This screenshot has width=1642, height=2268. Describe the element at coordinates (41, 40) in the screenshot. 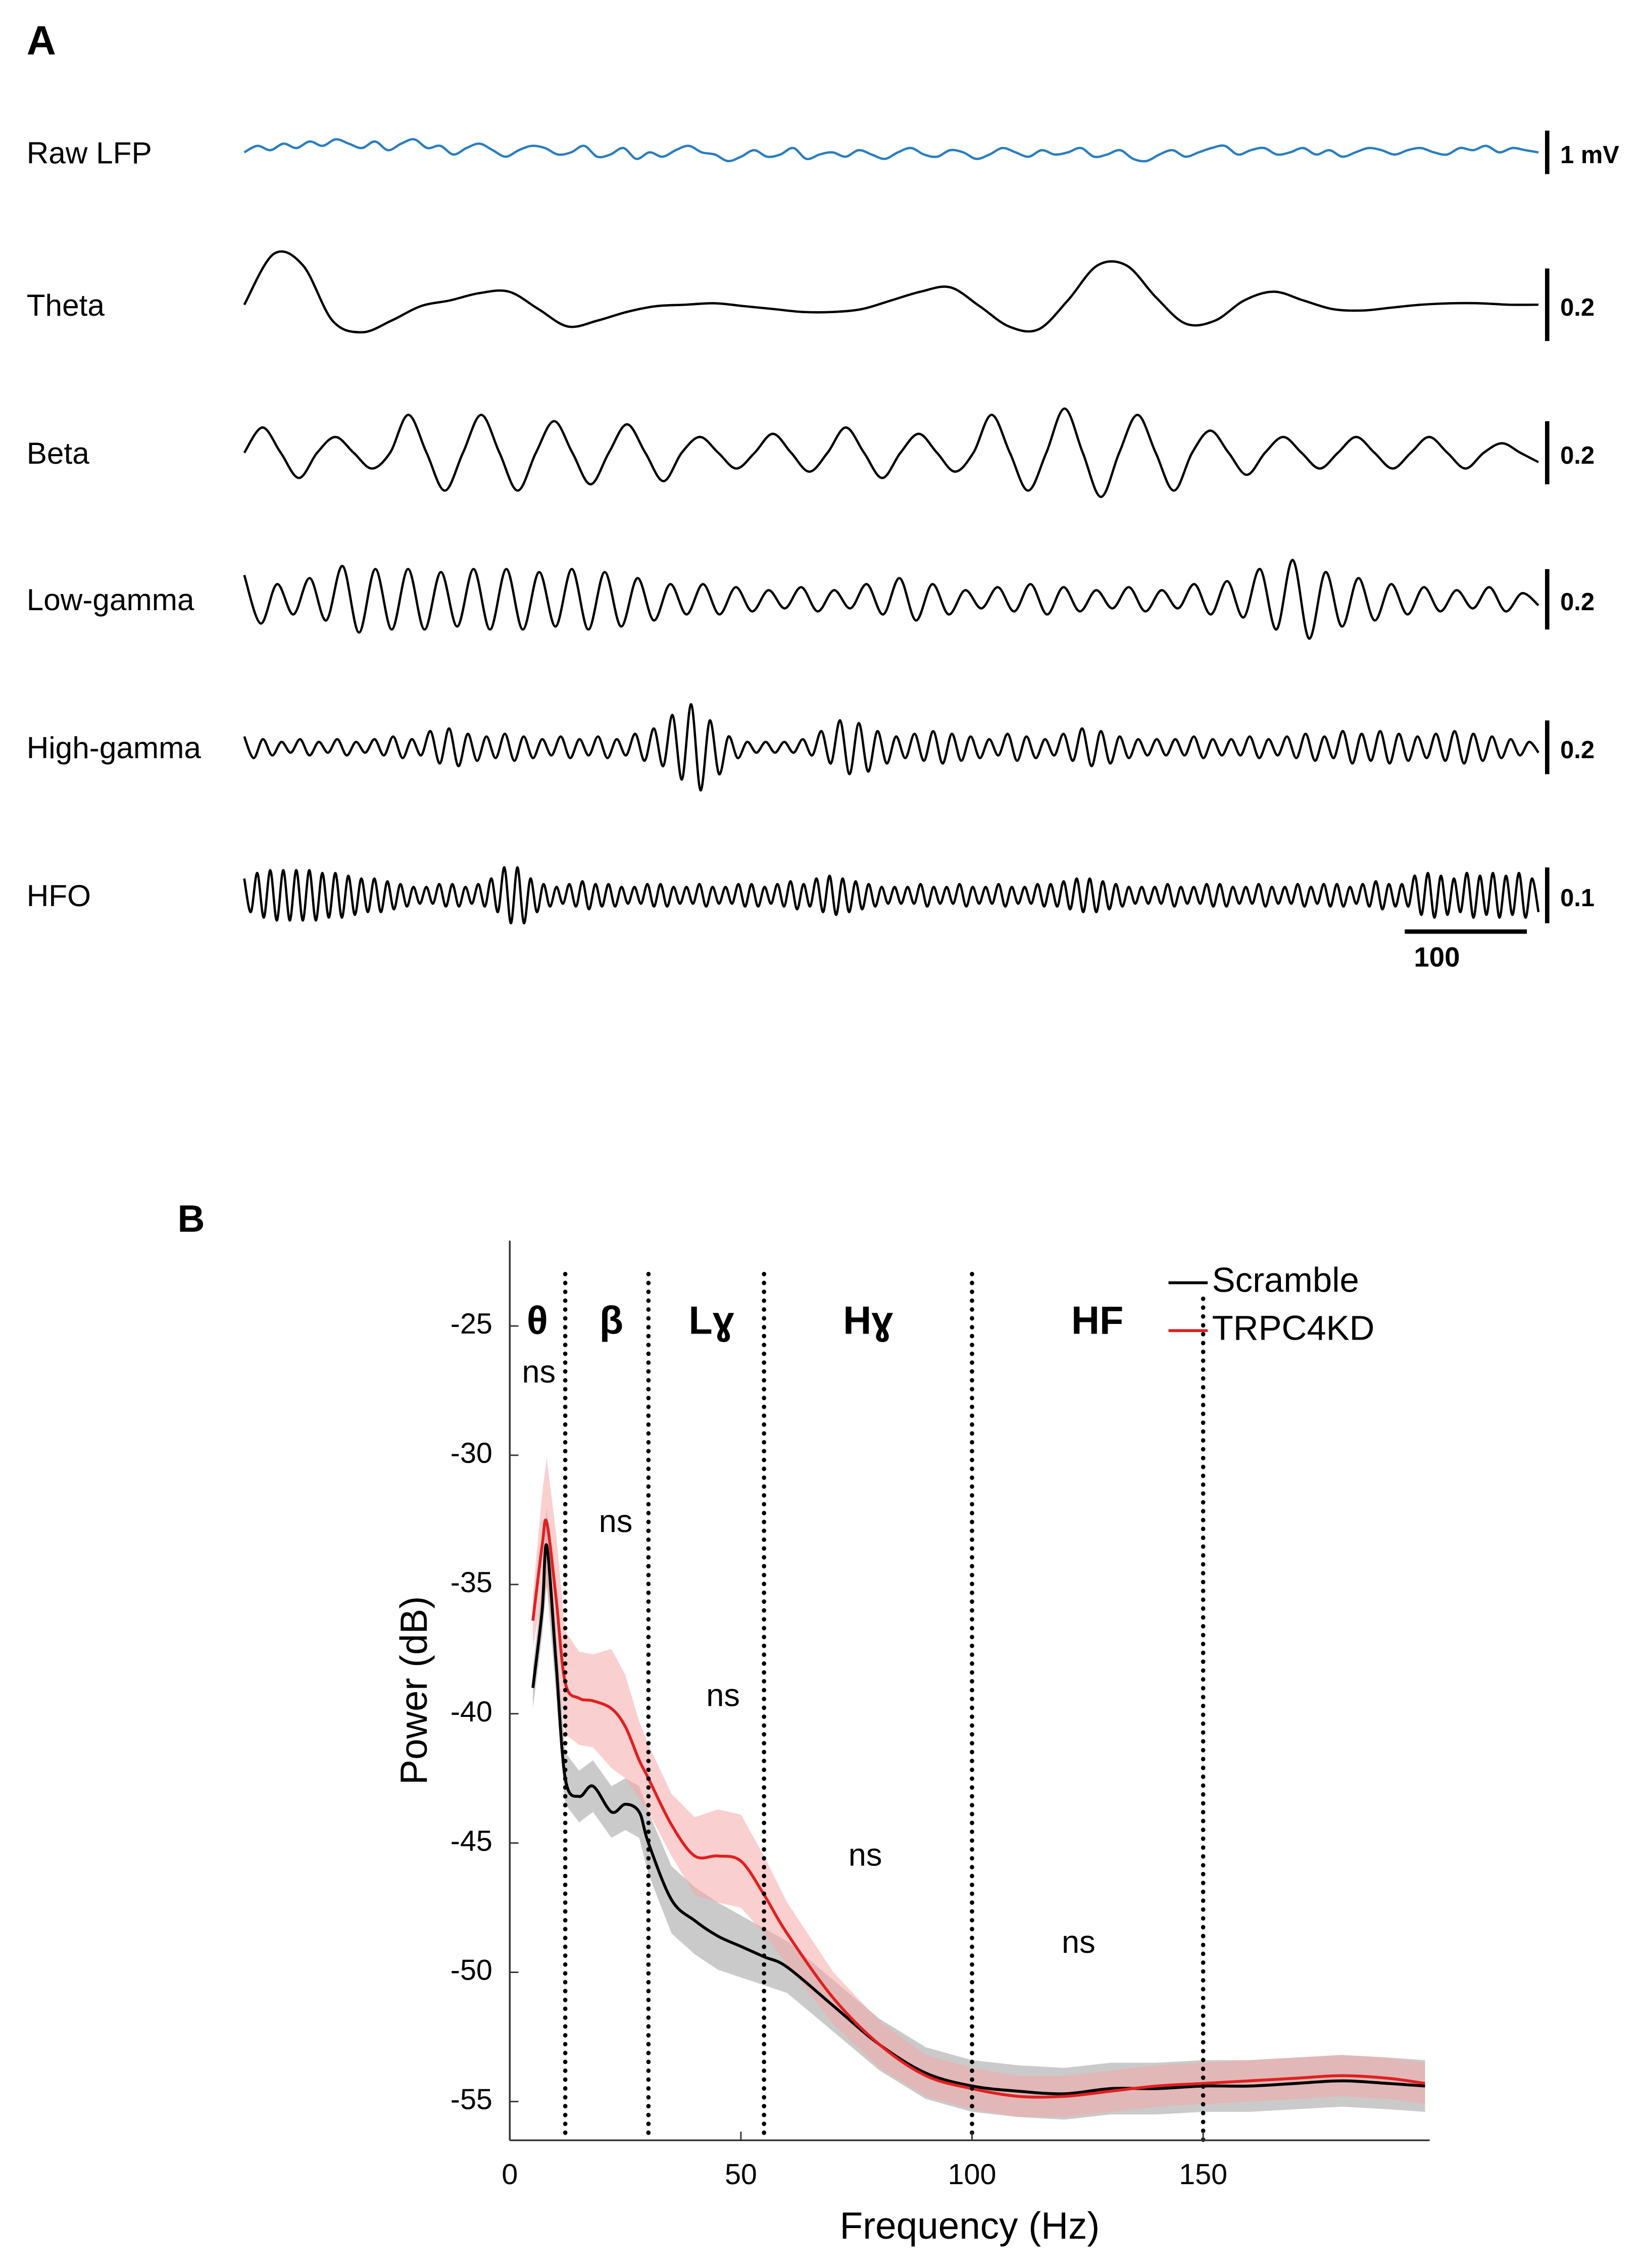

I see `panel-label: A` at that location.